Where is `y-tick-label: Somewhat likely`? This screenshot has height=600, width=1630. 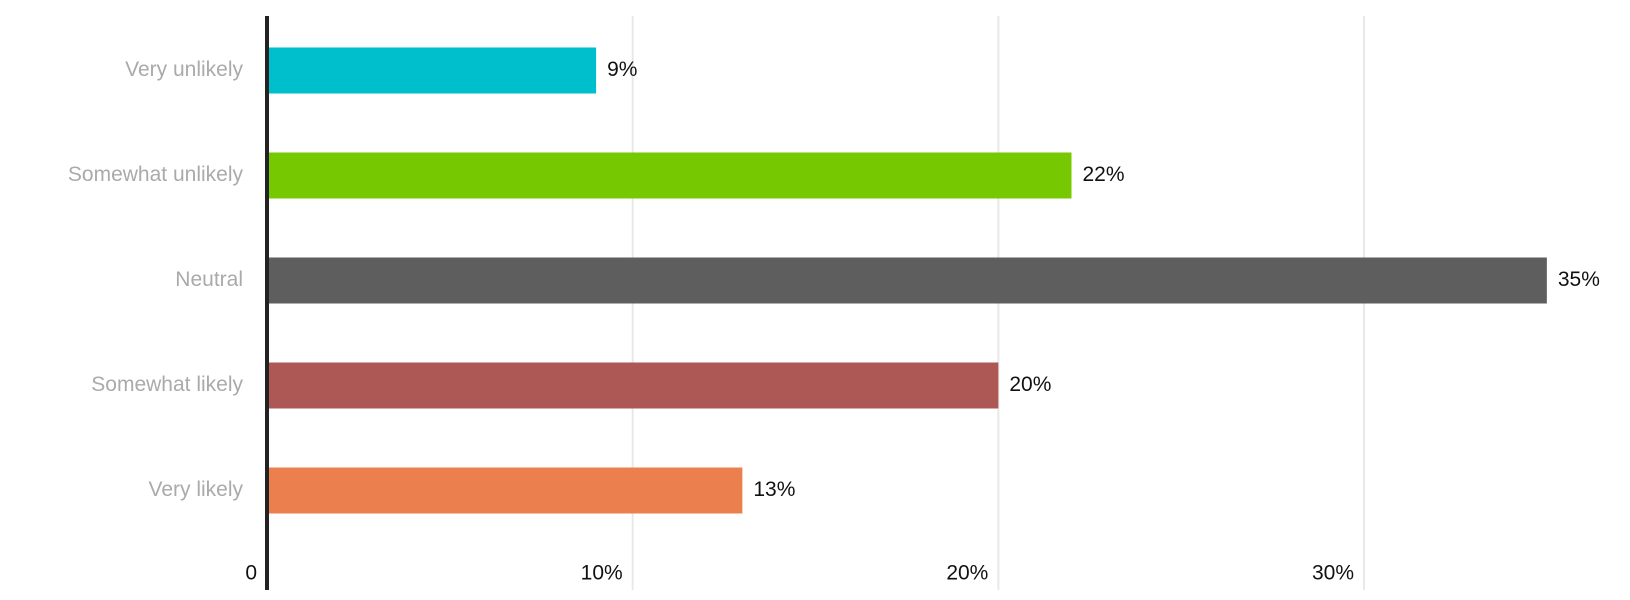
y-tick-label: Somewhat likely is located at coordinates (167, 384).